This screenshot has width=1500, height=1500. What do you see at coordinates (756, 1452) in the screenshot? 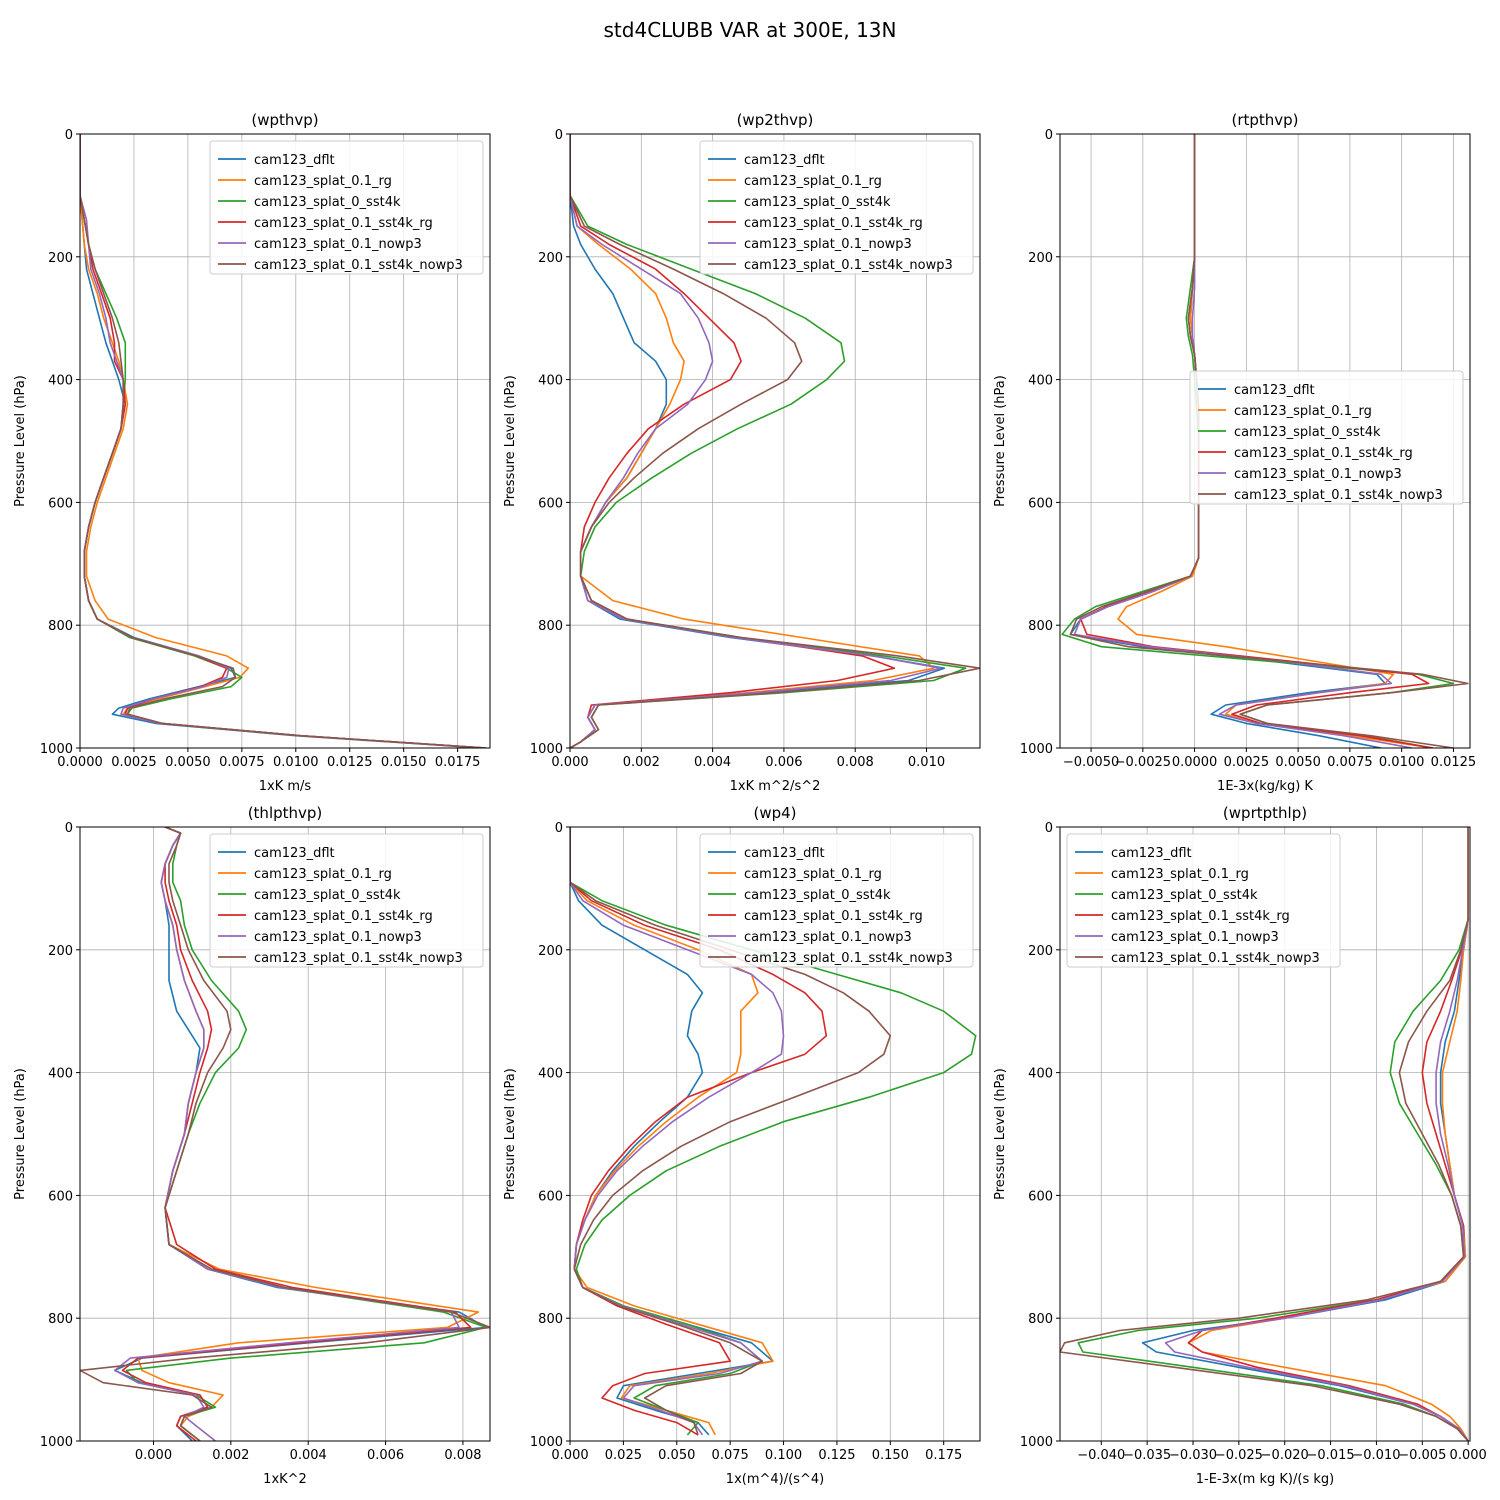
I see `x-axis: 0.000 0.025 0.050 0.075 0.100 0.125 0.150 0.175` at bounding box center [756, 1452].